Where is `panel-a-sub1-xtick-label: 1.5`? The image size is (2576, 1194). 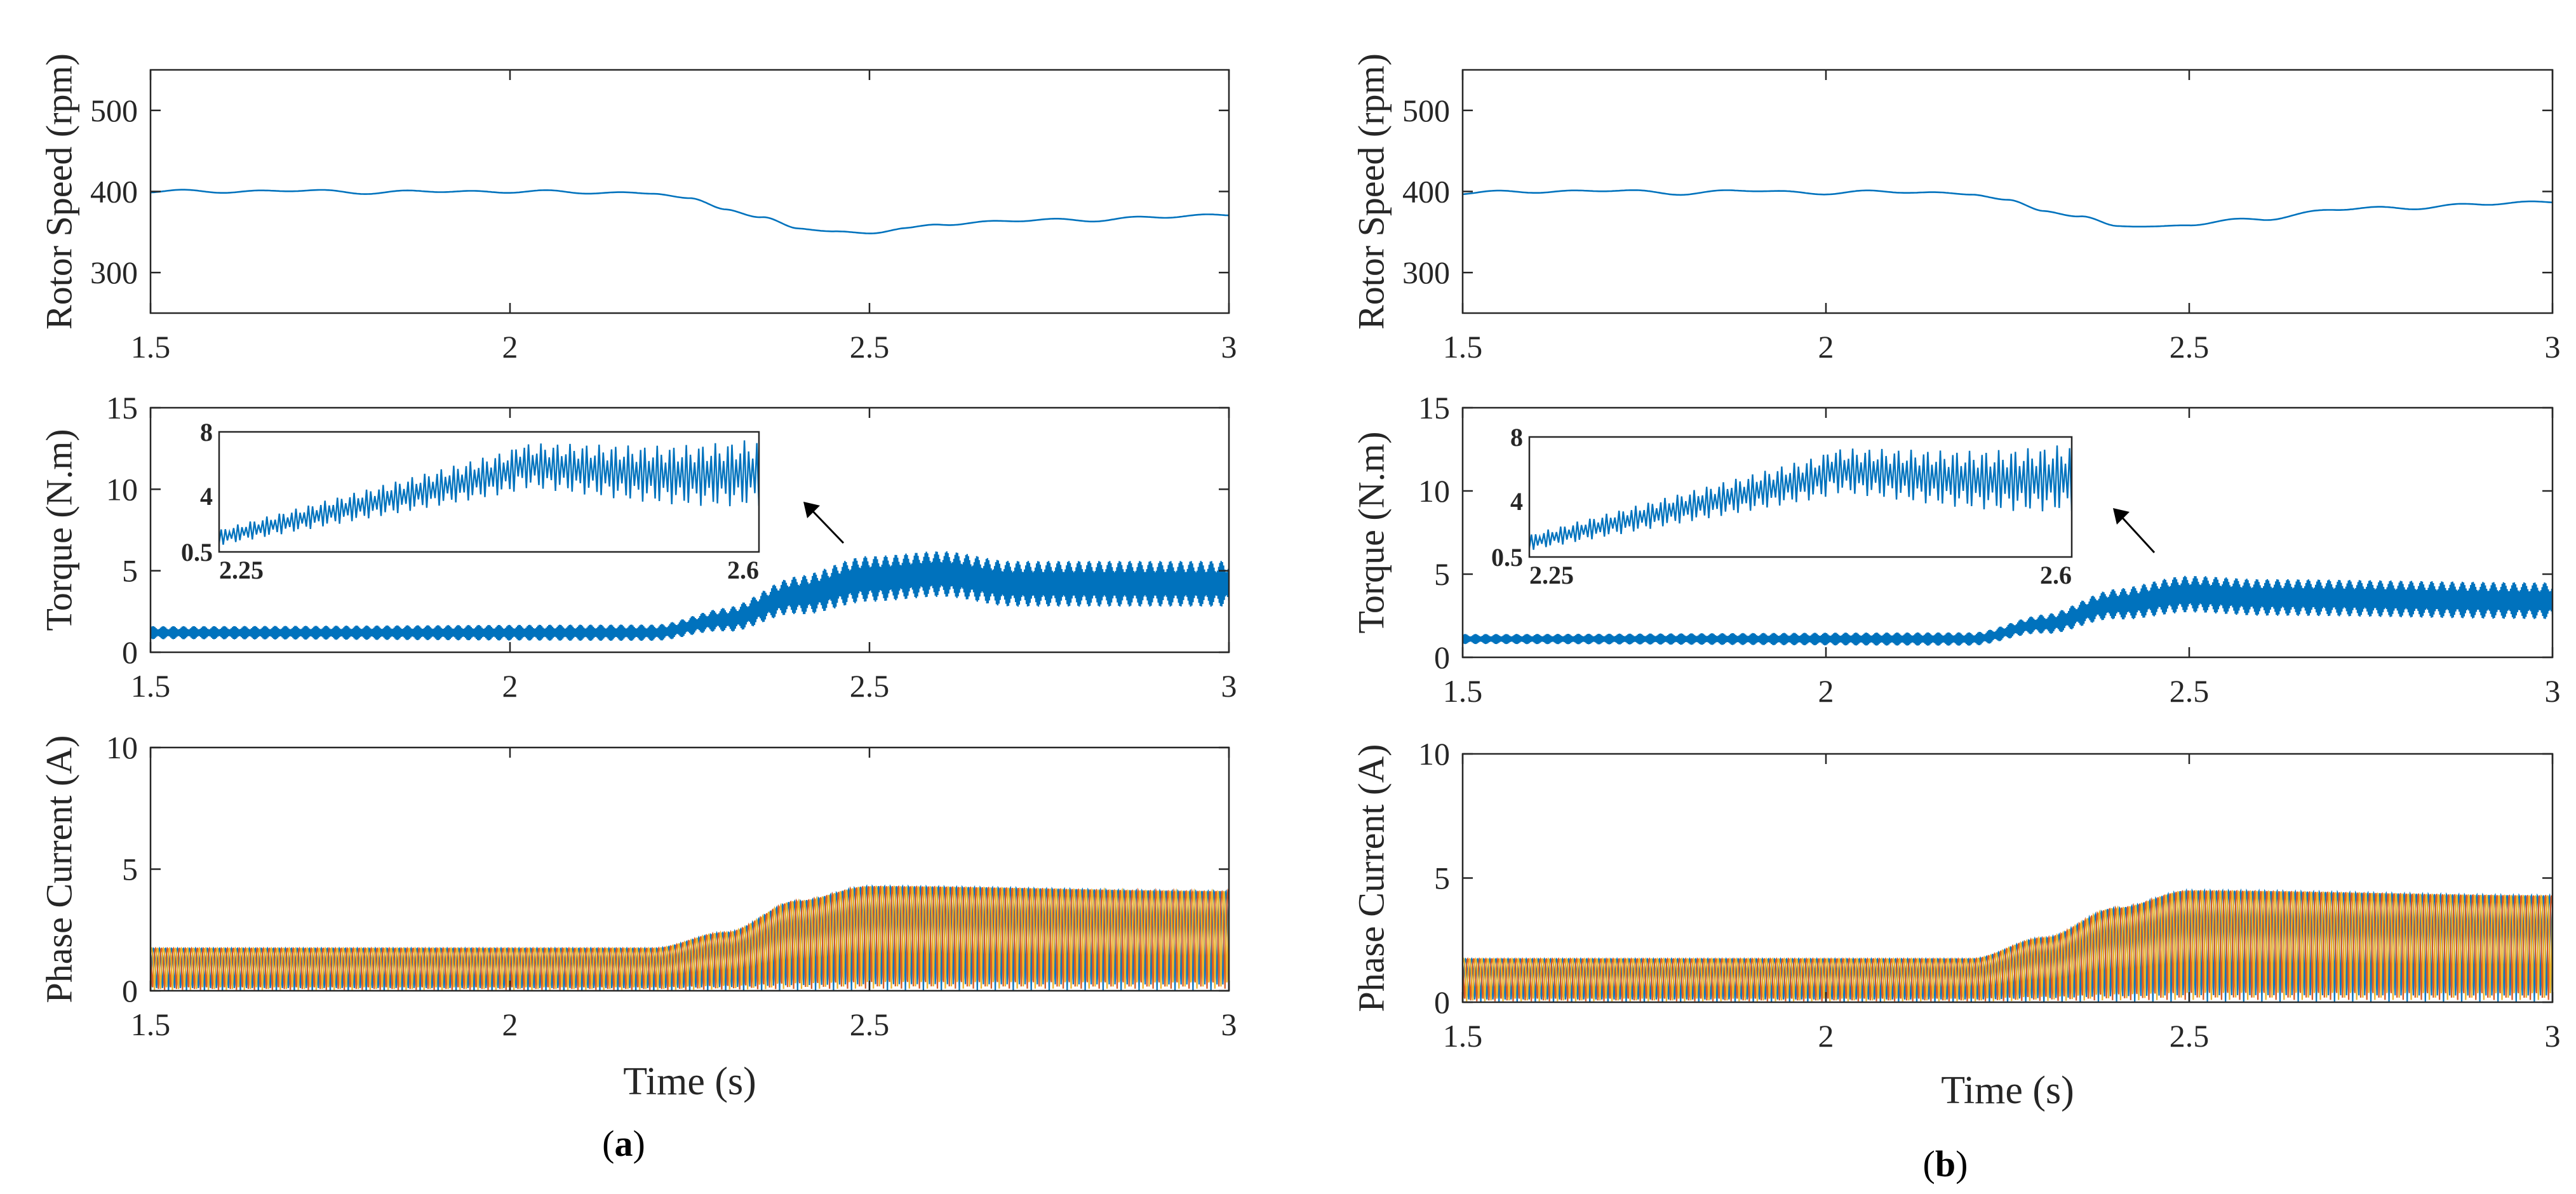 panel-a-sub1-xtick-label: 1.5 is located at coordinates (151, 347).